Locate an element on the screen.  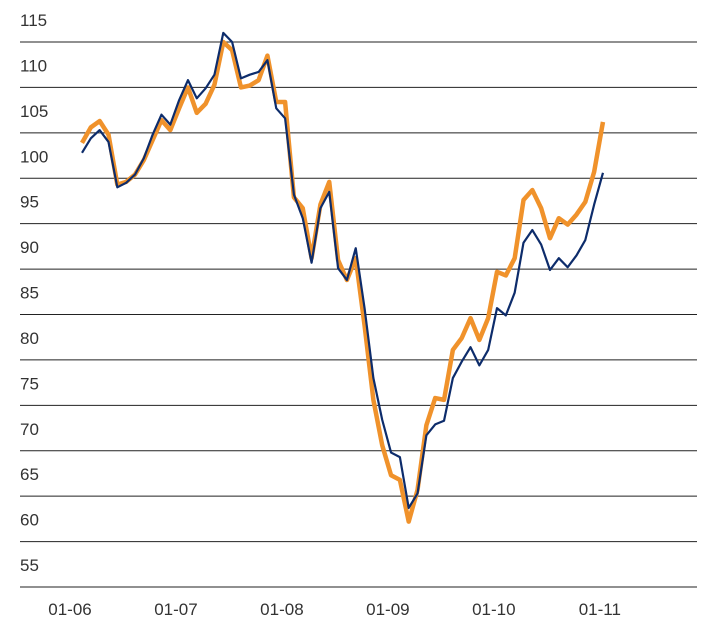
y-tick-label: 100 is located at coordinates (34, 156).